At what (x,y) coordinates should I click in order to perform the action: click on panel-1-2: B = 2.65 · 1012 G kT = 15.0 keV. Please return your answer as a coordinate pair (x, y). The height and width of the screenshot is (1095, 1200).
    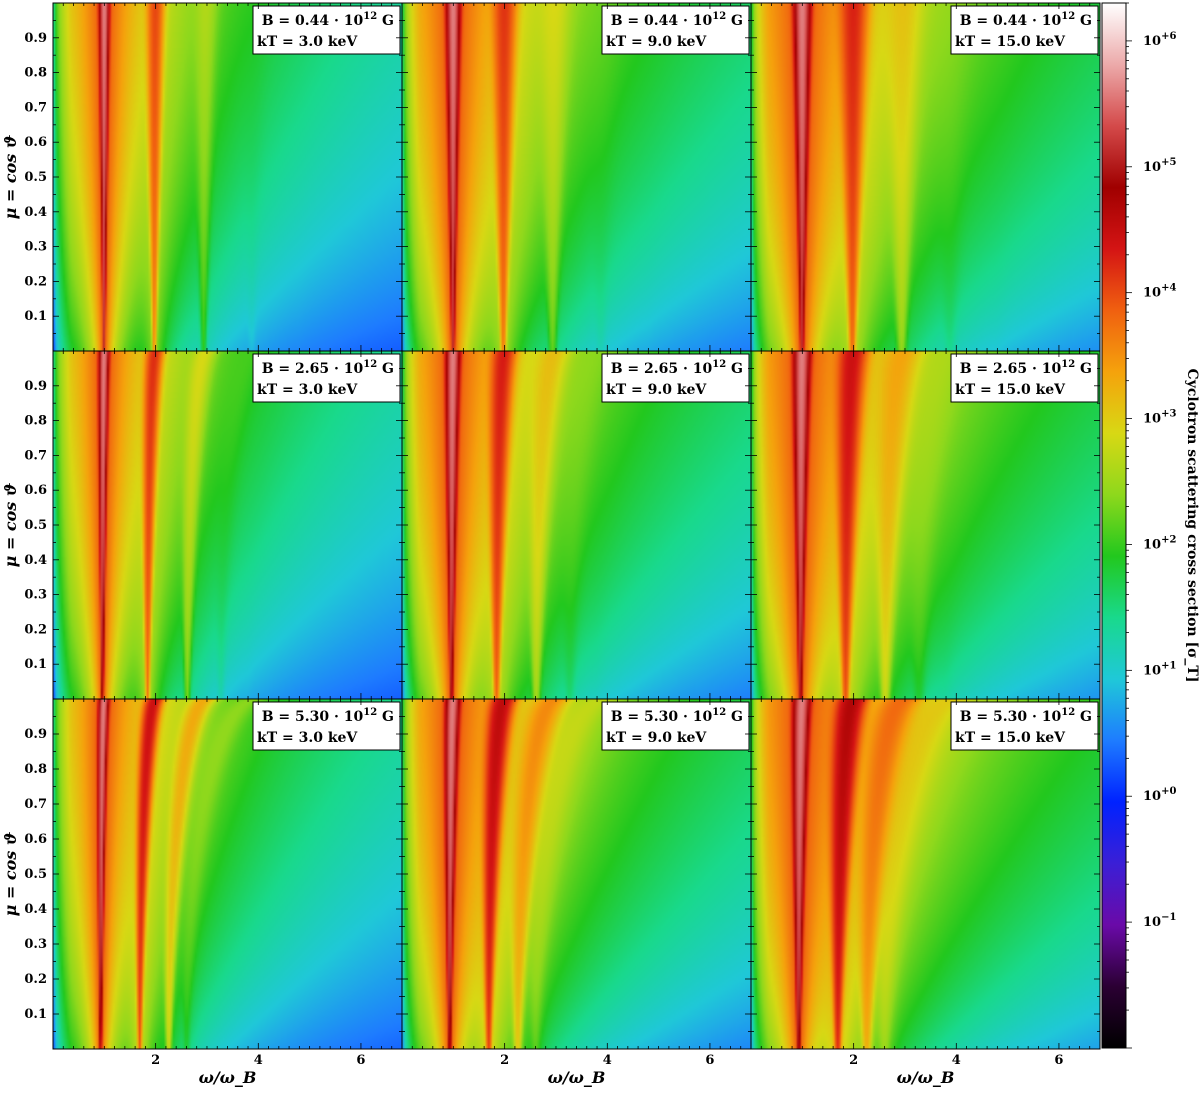
    Looking at the image, I should click on (925, 525).